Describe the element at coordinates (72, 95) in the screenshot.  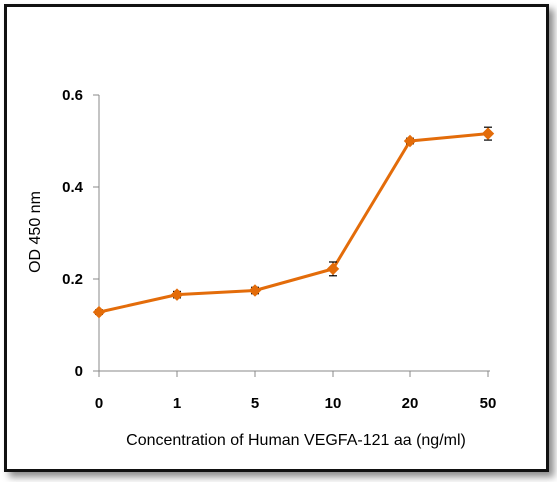
I see `y-tick-label: 0.6` at that location.